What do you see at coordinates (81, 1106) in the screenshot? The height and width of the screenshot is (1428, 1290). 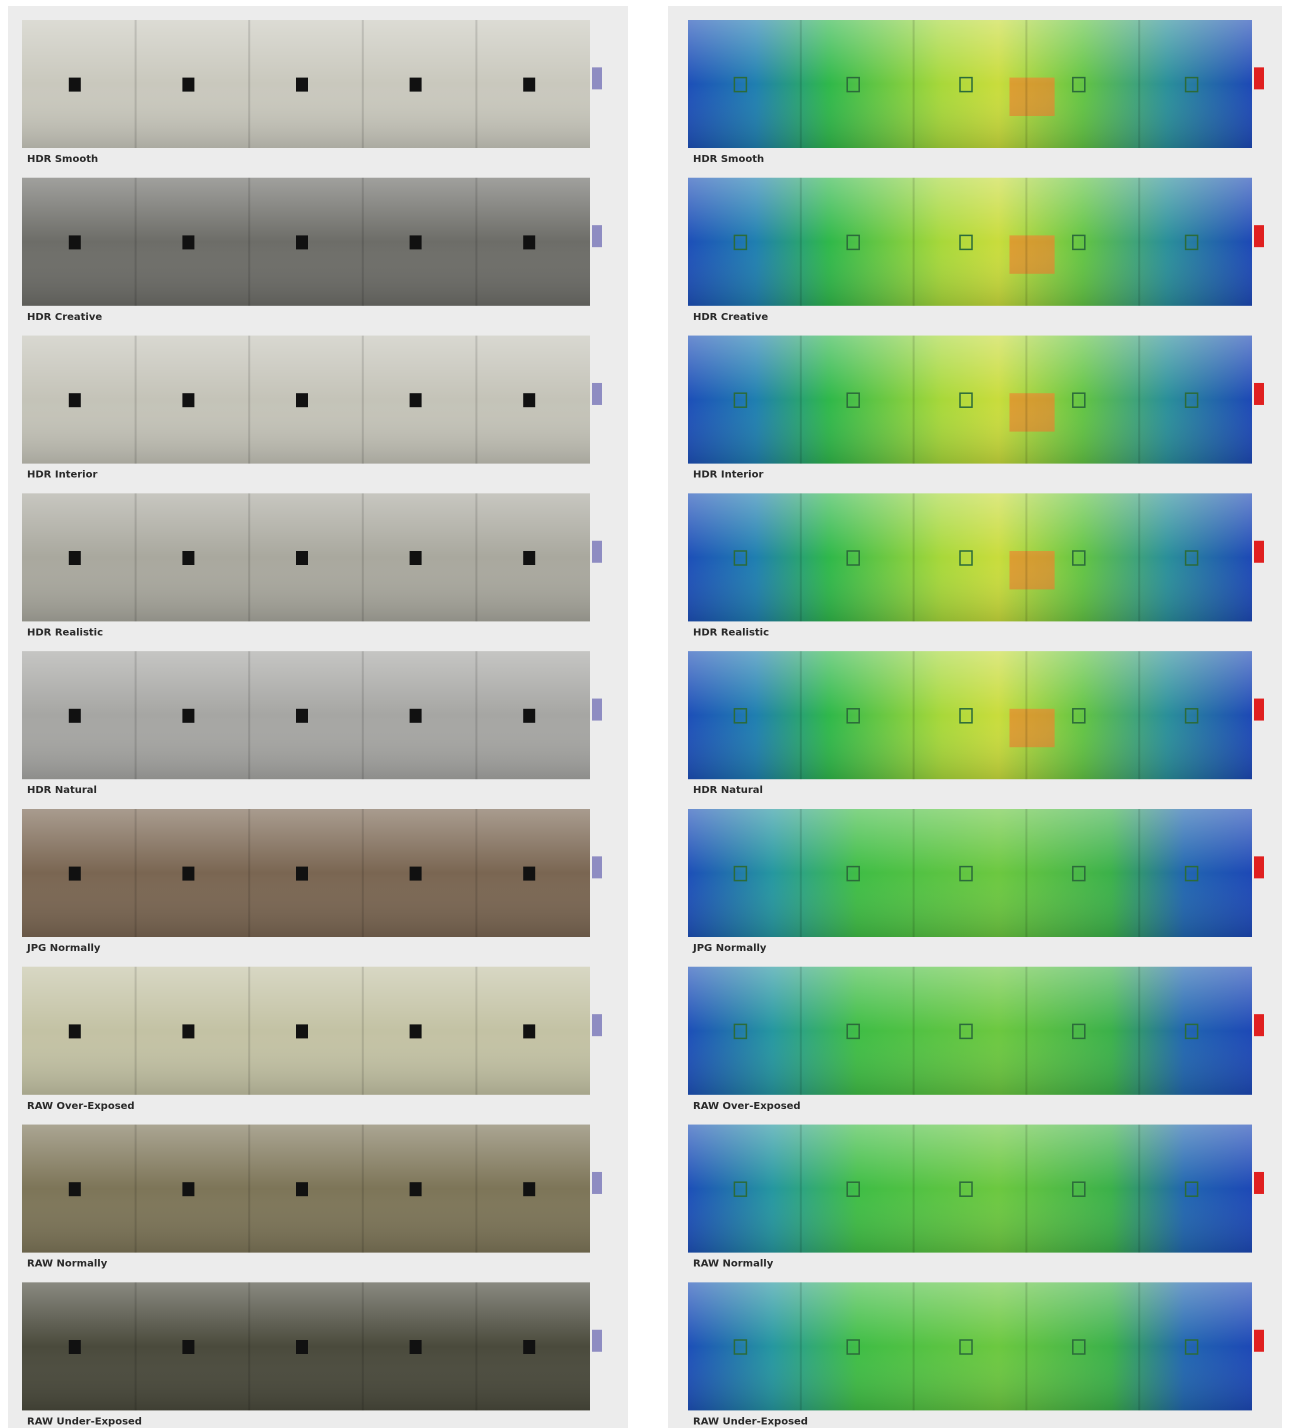 I see `image-label: RAW Over-Exposed` at bounding box center [81, 1106].